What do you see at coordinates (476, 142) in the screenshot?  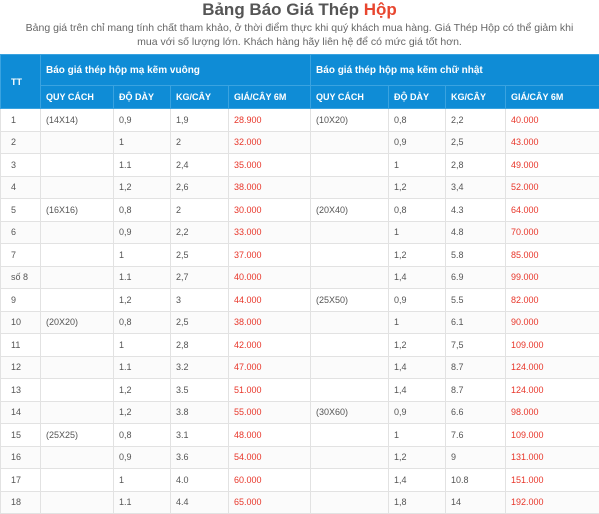 I see `weight-rect: 2,5` at bounding box center [476, 142].